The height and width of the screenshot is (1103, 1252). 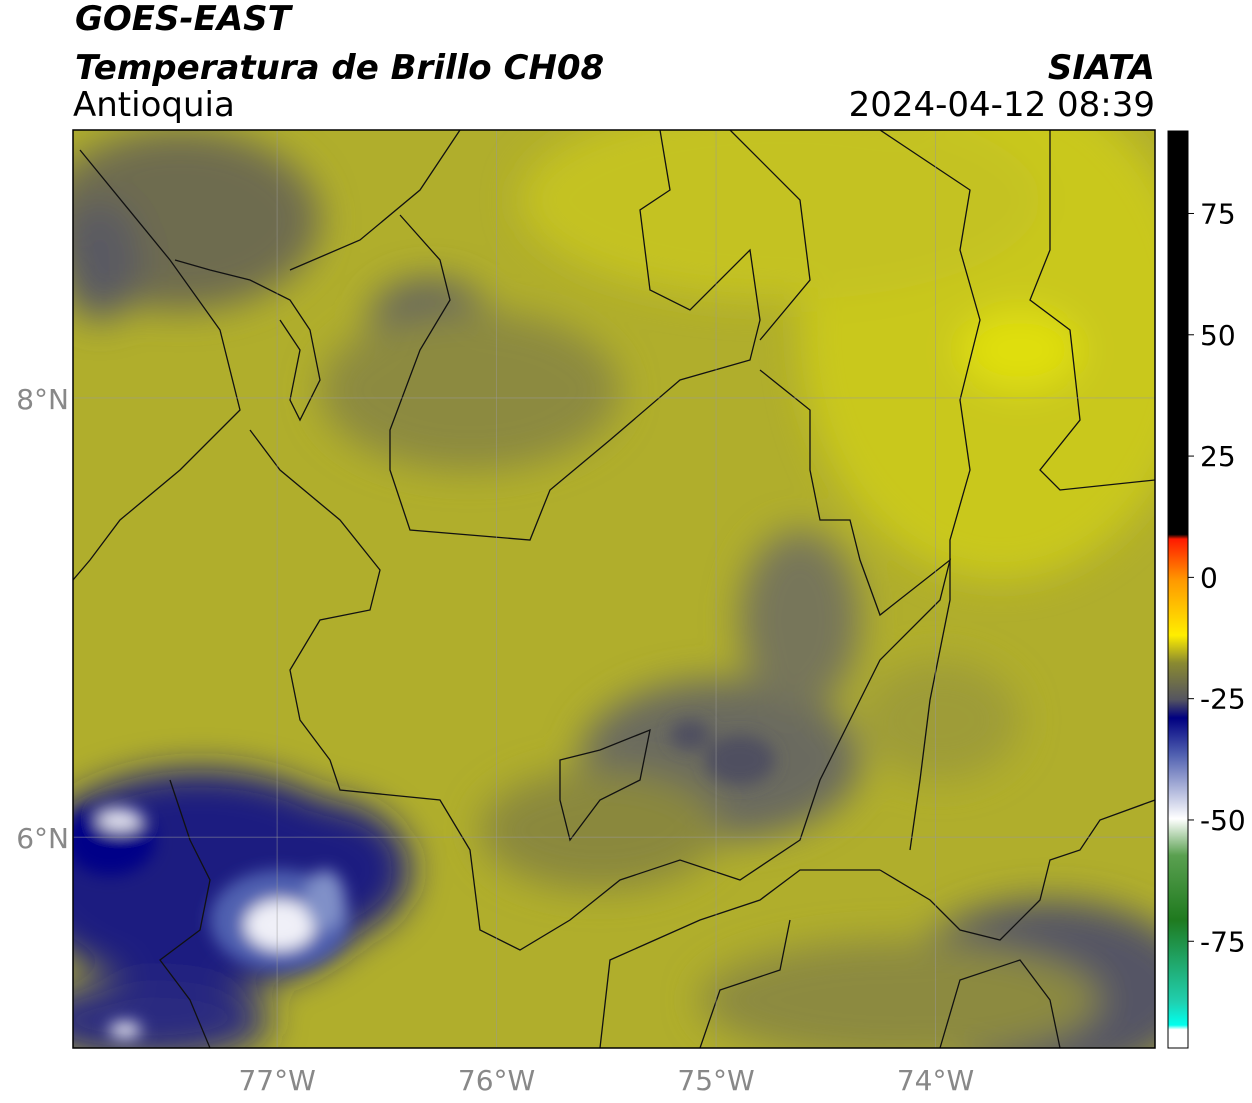 What do you see at coordinates (1209, 577) in the screenshot?
I see `colorbar-tick-label: 0` at bounding box center [1209, 577].